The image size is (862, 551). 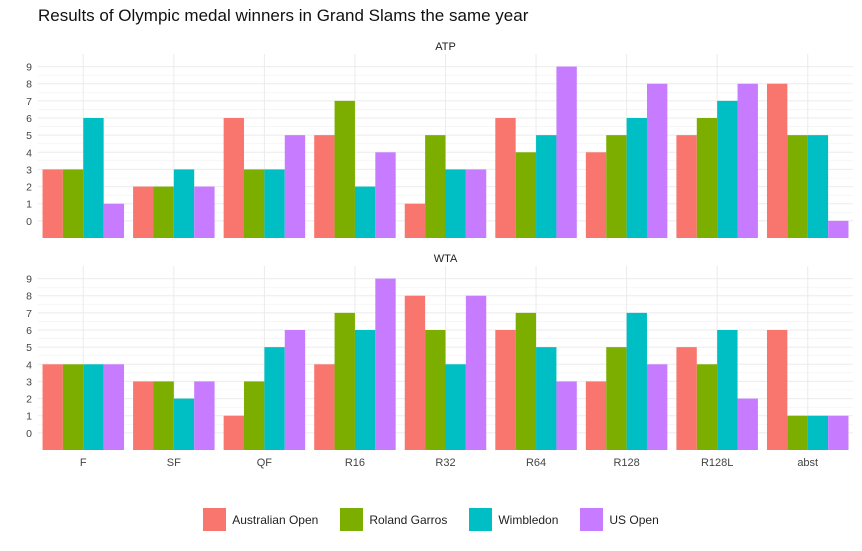 I want to click on y-tick-label: 4, so click(x=29, y=153).